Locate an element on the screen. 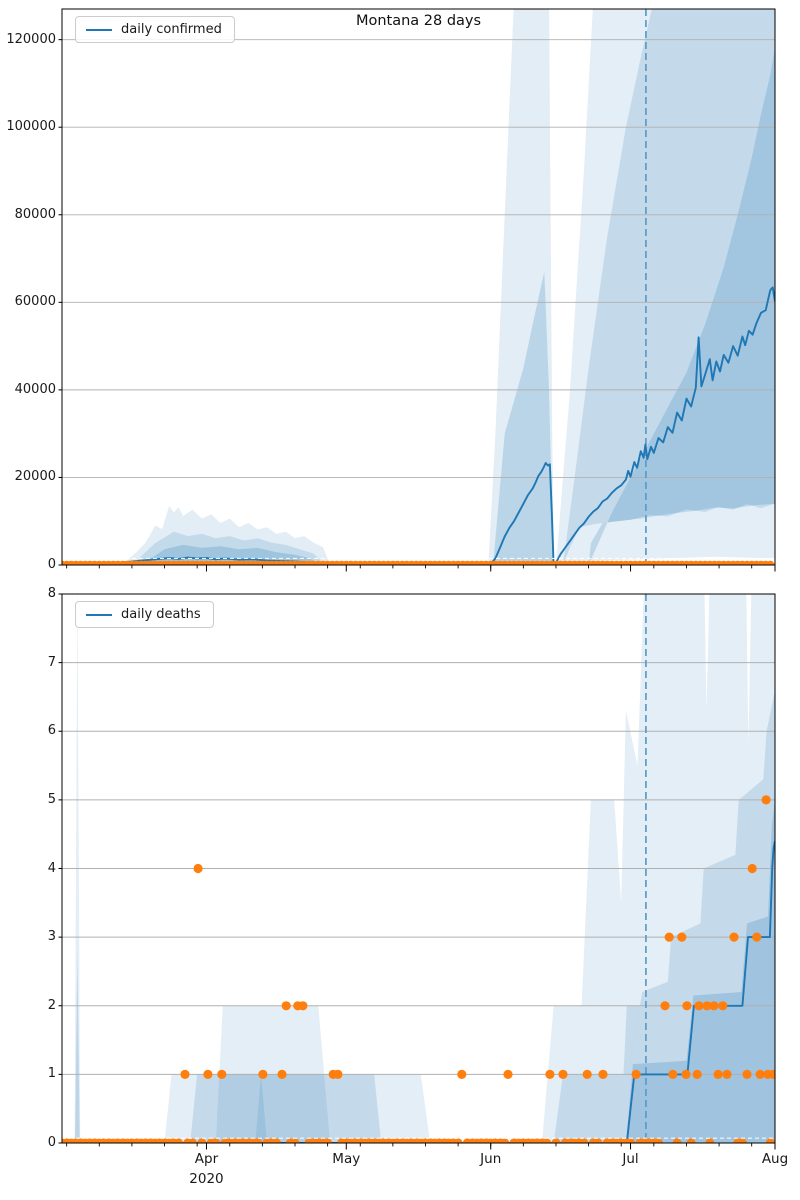  legend-daily-confirmed: daily confirmed is located at coordinates (155, 29).